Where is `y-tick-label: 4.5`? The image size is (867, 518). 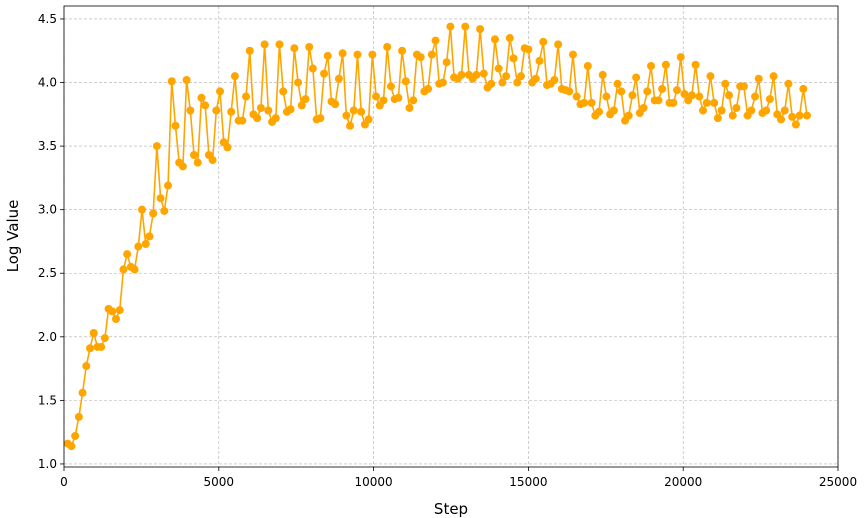 y-tick-label: 4.5 is located at coordinates (47, 19).